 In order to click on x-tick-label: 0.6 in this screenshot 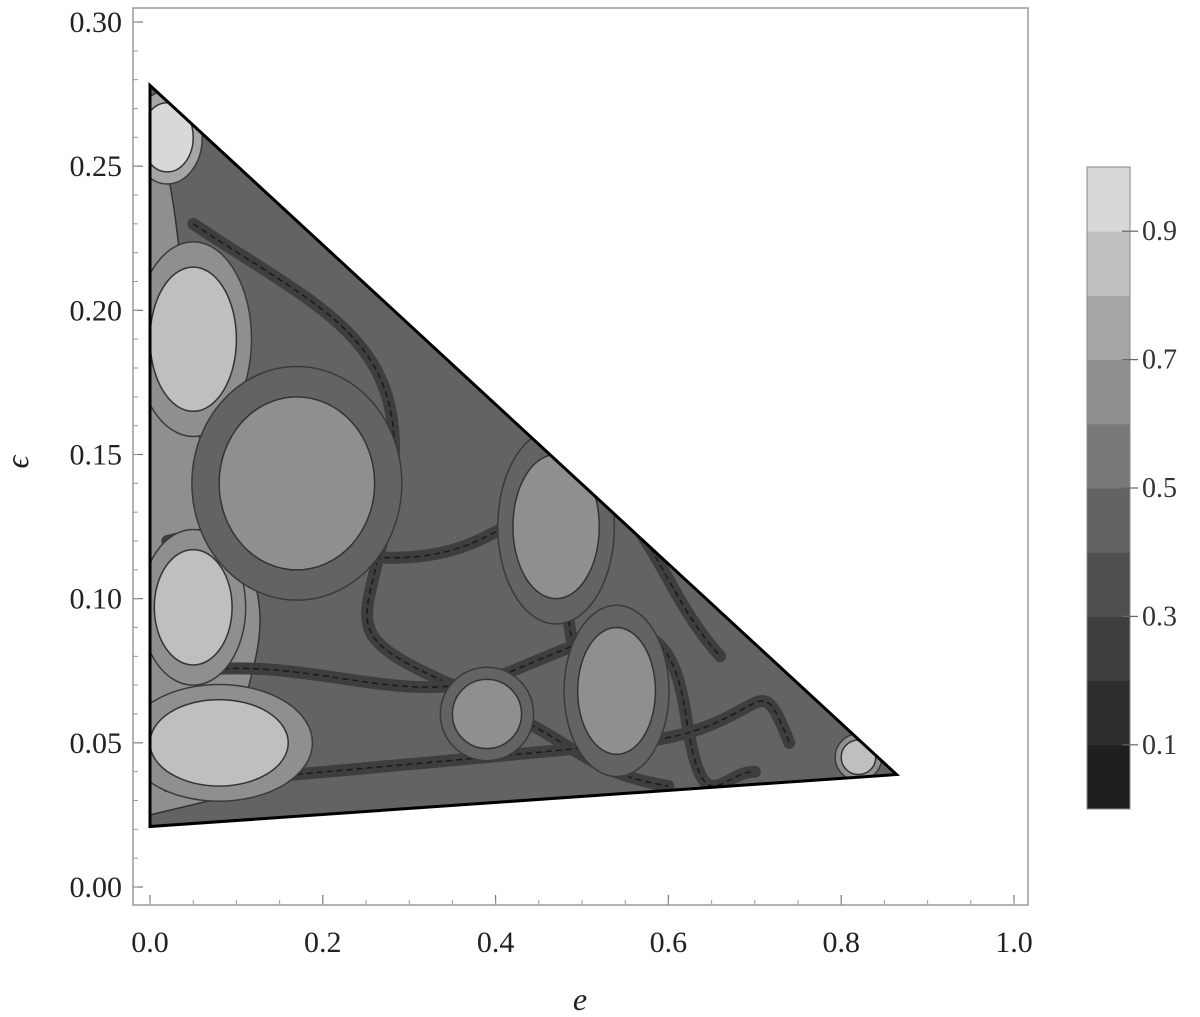, I will do `click(669, 942)`.